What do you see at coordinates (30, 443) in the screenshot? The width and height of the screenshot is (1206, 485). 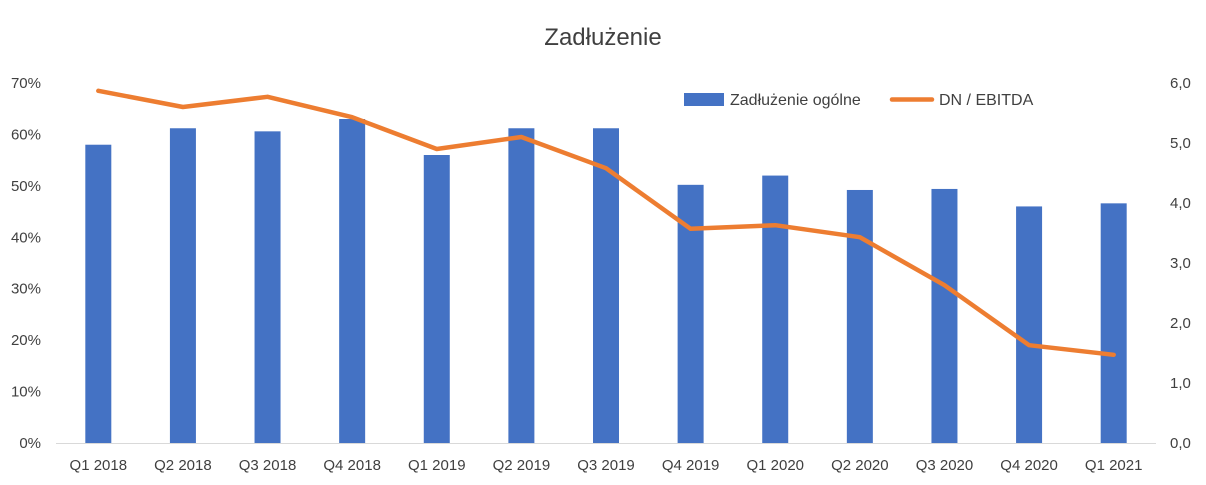 I see `left-axis-tick-label: 0%` at bounding box center [30, 443].